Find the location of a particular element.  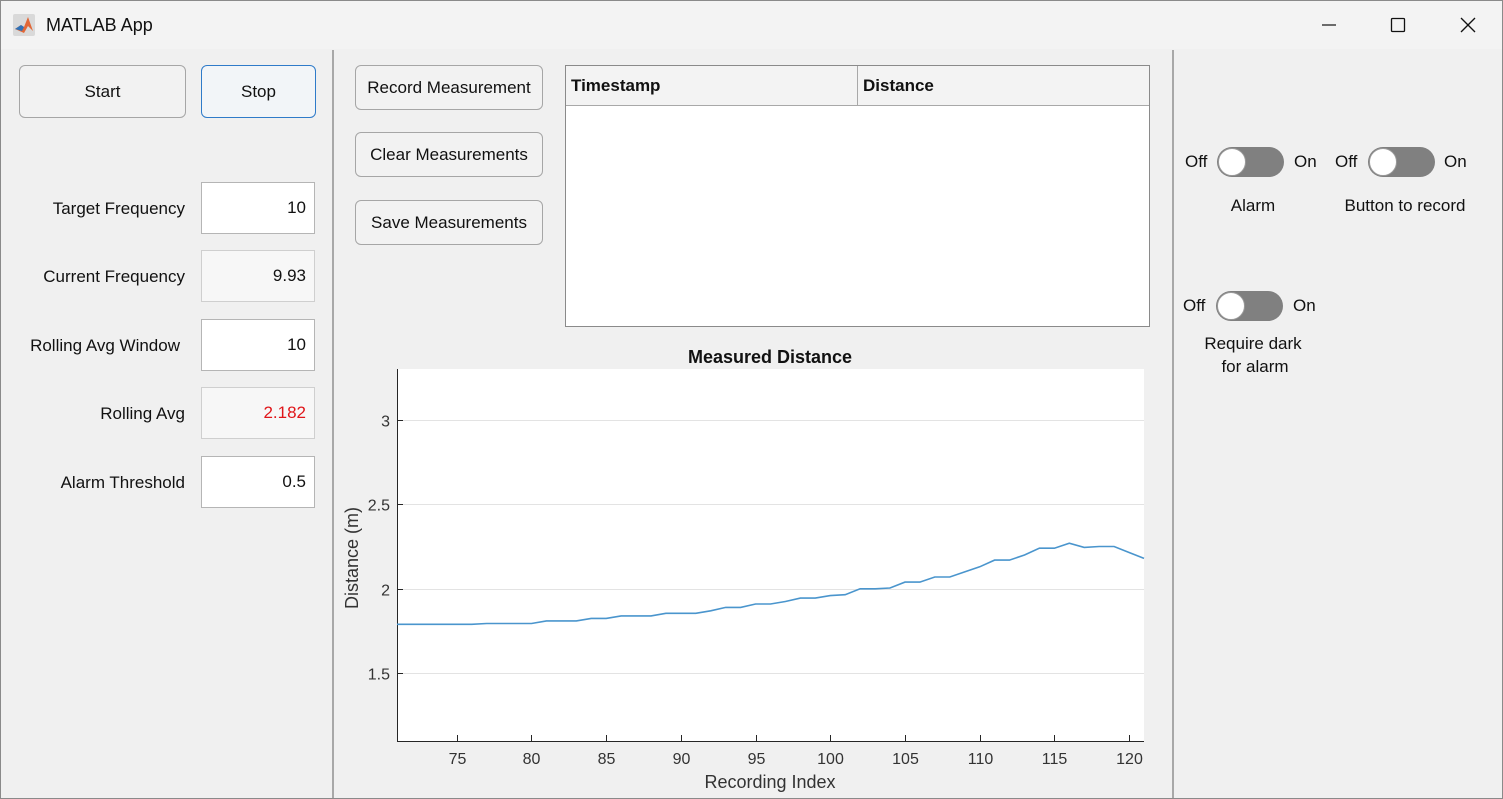

y-tick-label: 2.5 is located at coordinates (379, 506).